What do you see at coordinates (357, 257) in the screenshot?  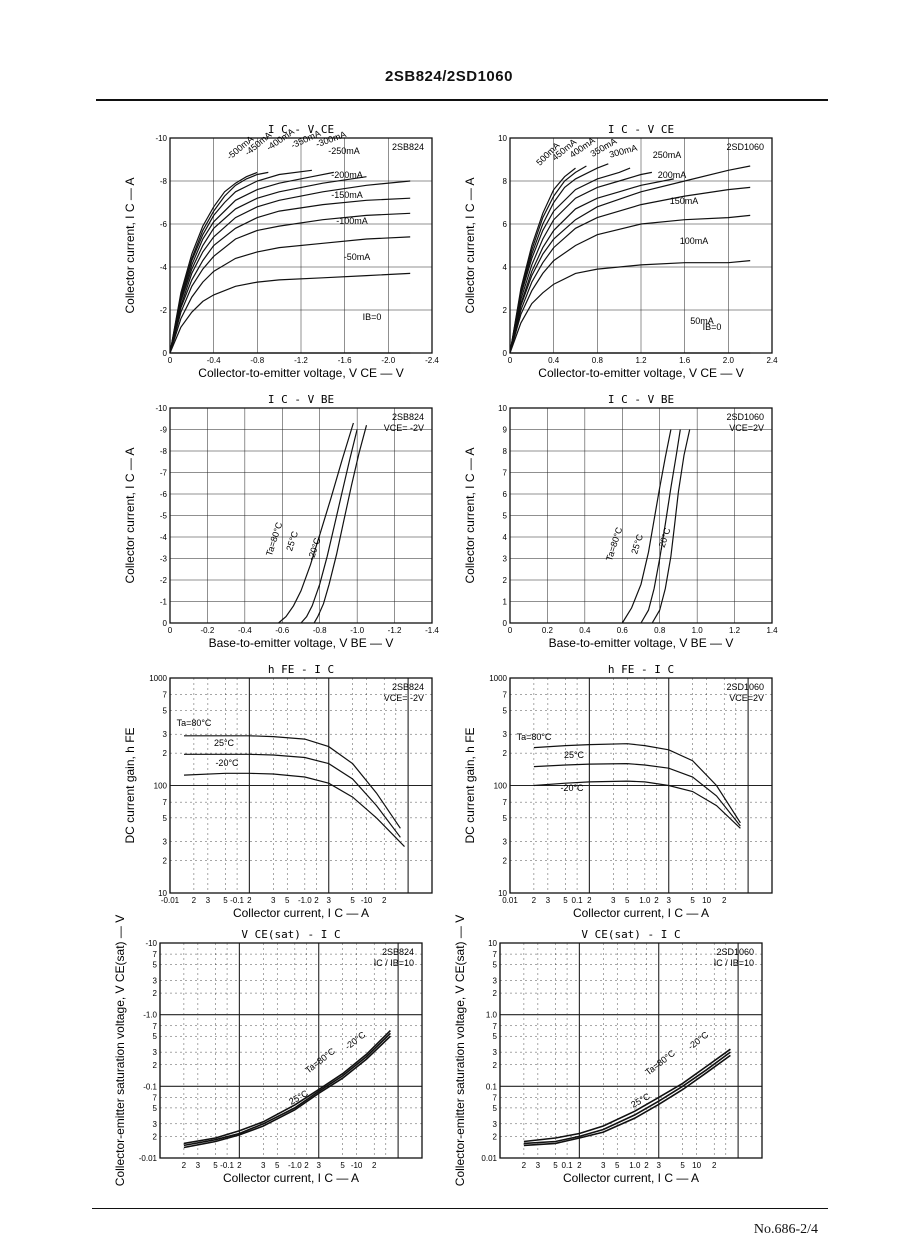 I see `curve-label: -50mA` at bounding box center [357, 257].